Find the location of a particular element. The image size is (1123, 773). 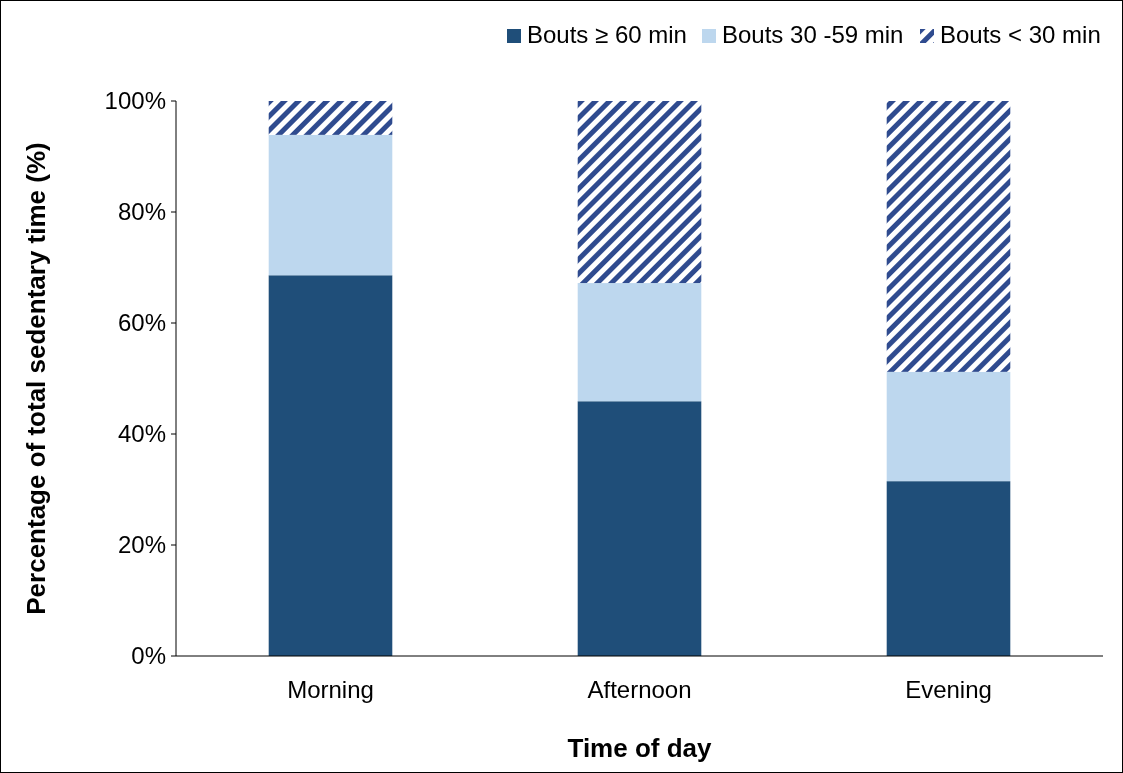

y-axis-title: Percentage of total sedentary time (%) is located at coordinates (36, 378).